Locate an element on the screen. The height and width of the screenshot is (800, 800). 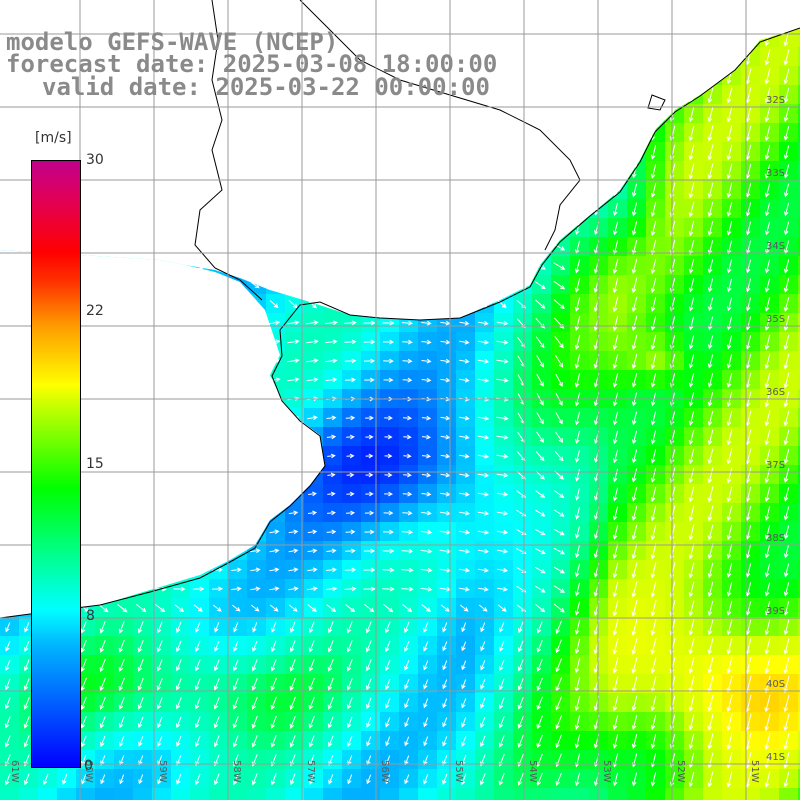
lat-label-39S: 39S is located at coordinates (775, 611).